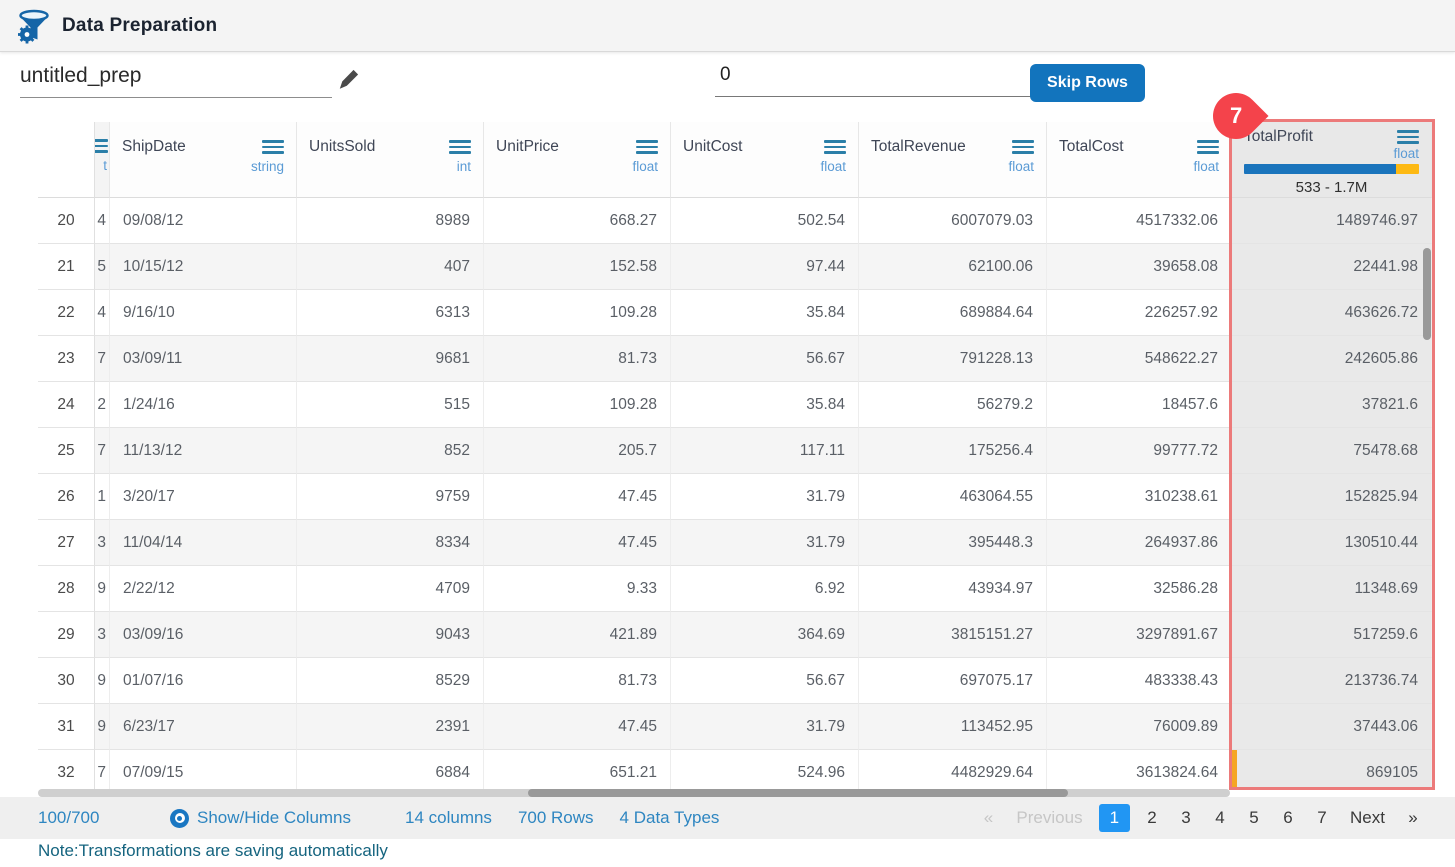  I want to click on cell-unit_price: 651.21, so click(577, 770).